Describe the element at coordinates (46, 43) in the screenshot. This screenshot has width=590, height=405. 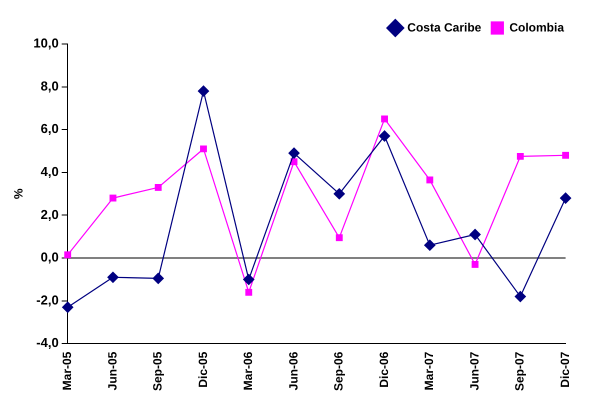
I see `y-tick-label: 10,0` at that location.